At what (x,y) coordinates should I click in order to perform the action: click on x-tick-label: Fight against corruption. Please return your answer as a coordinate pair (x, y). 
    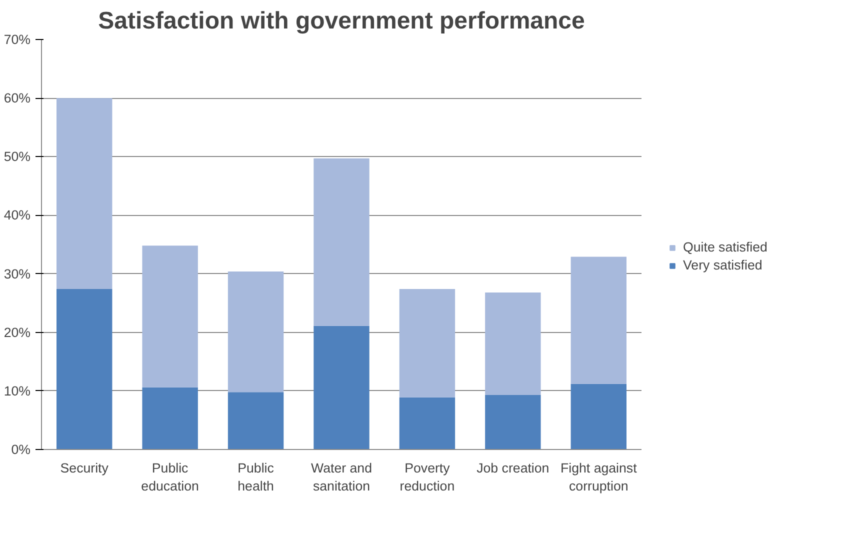
    Looking at the image, I should click on (599, 477).